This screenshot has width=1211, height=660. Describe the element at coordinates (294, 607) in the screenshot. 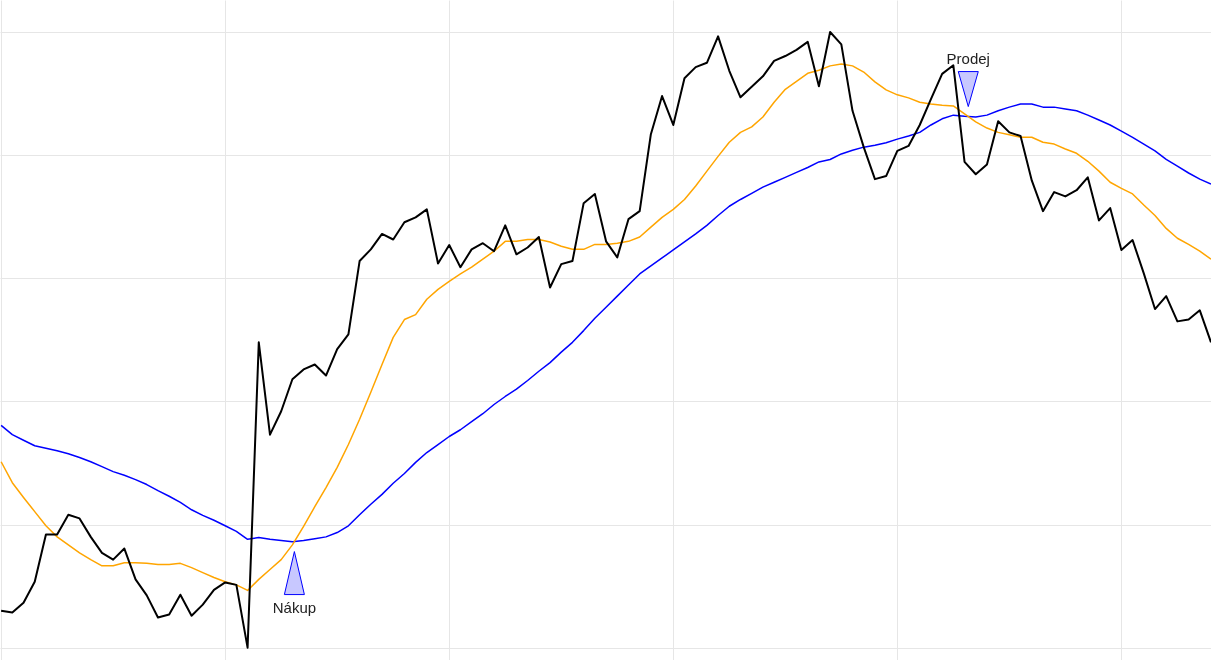

I see `annotation: Nákup` at that location.